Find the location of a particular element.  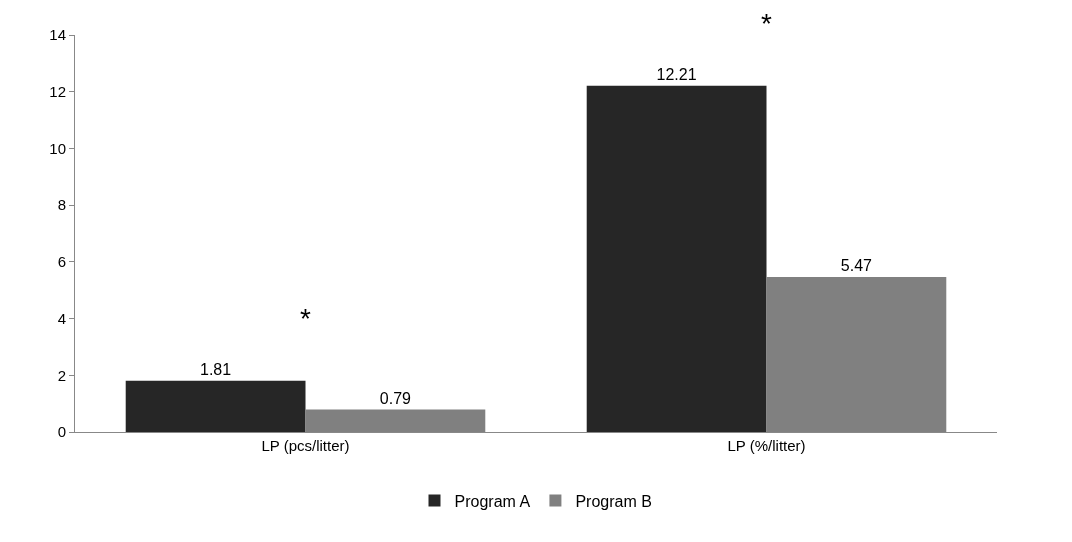

y-tick-label: 4 is located at coordinates (61, 318).